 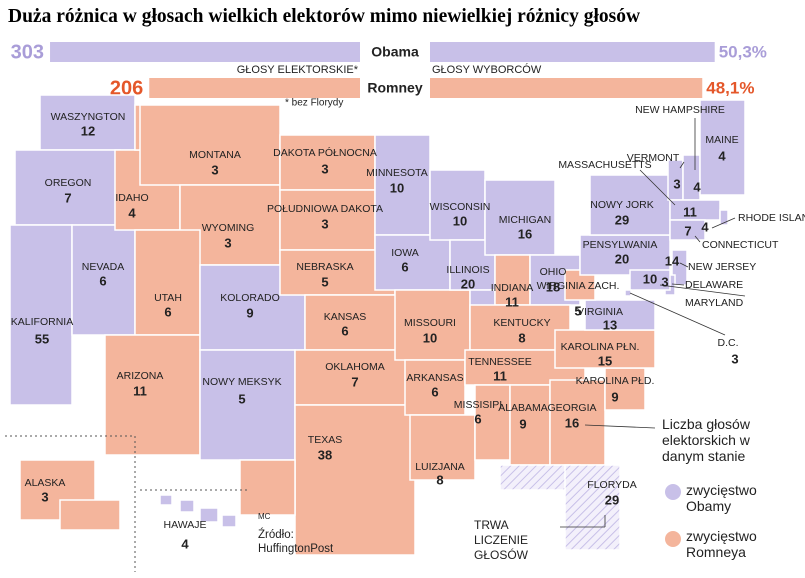 What do you see at coordinates (615, 381) in the screenshot?
I see `state-name: KAROLINA PŁD.` at bounding box center [615, 381].